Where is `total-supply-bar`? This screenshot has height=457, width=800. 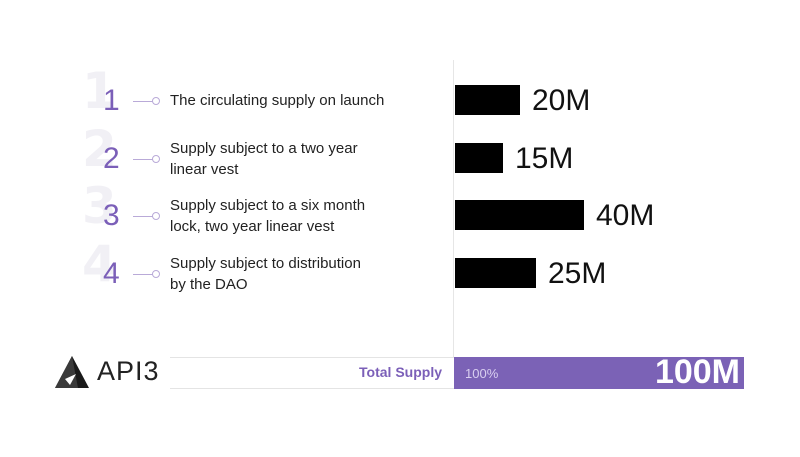
total-supply-bar is located at coordinates (599, 373).